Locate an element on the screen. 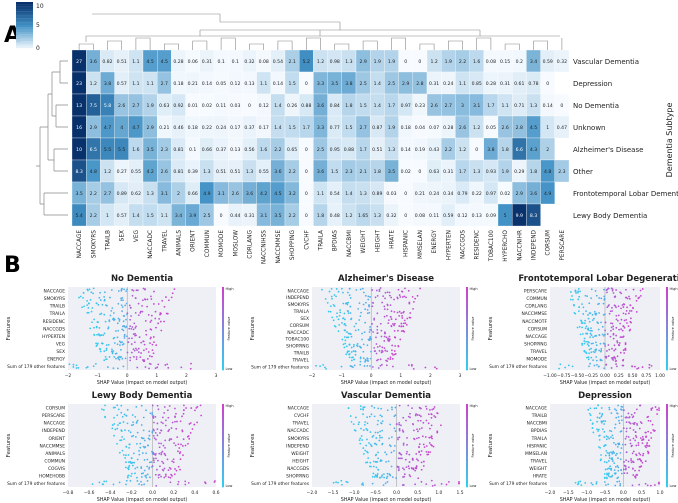 The width and height of the screenshot is (678, 503). heatmap-cell-value: 2.7 is located at coordinates (164, 84).